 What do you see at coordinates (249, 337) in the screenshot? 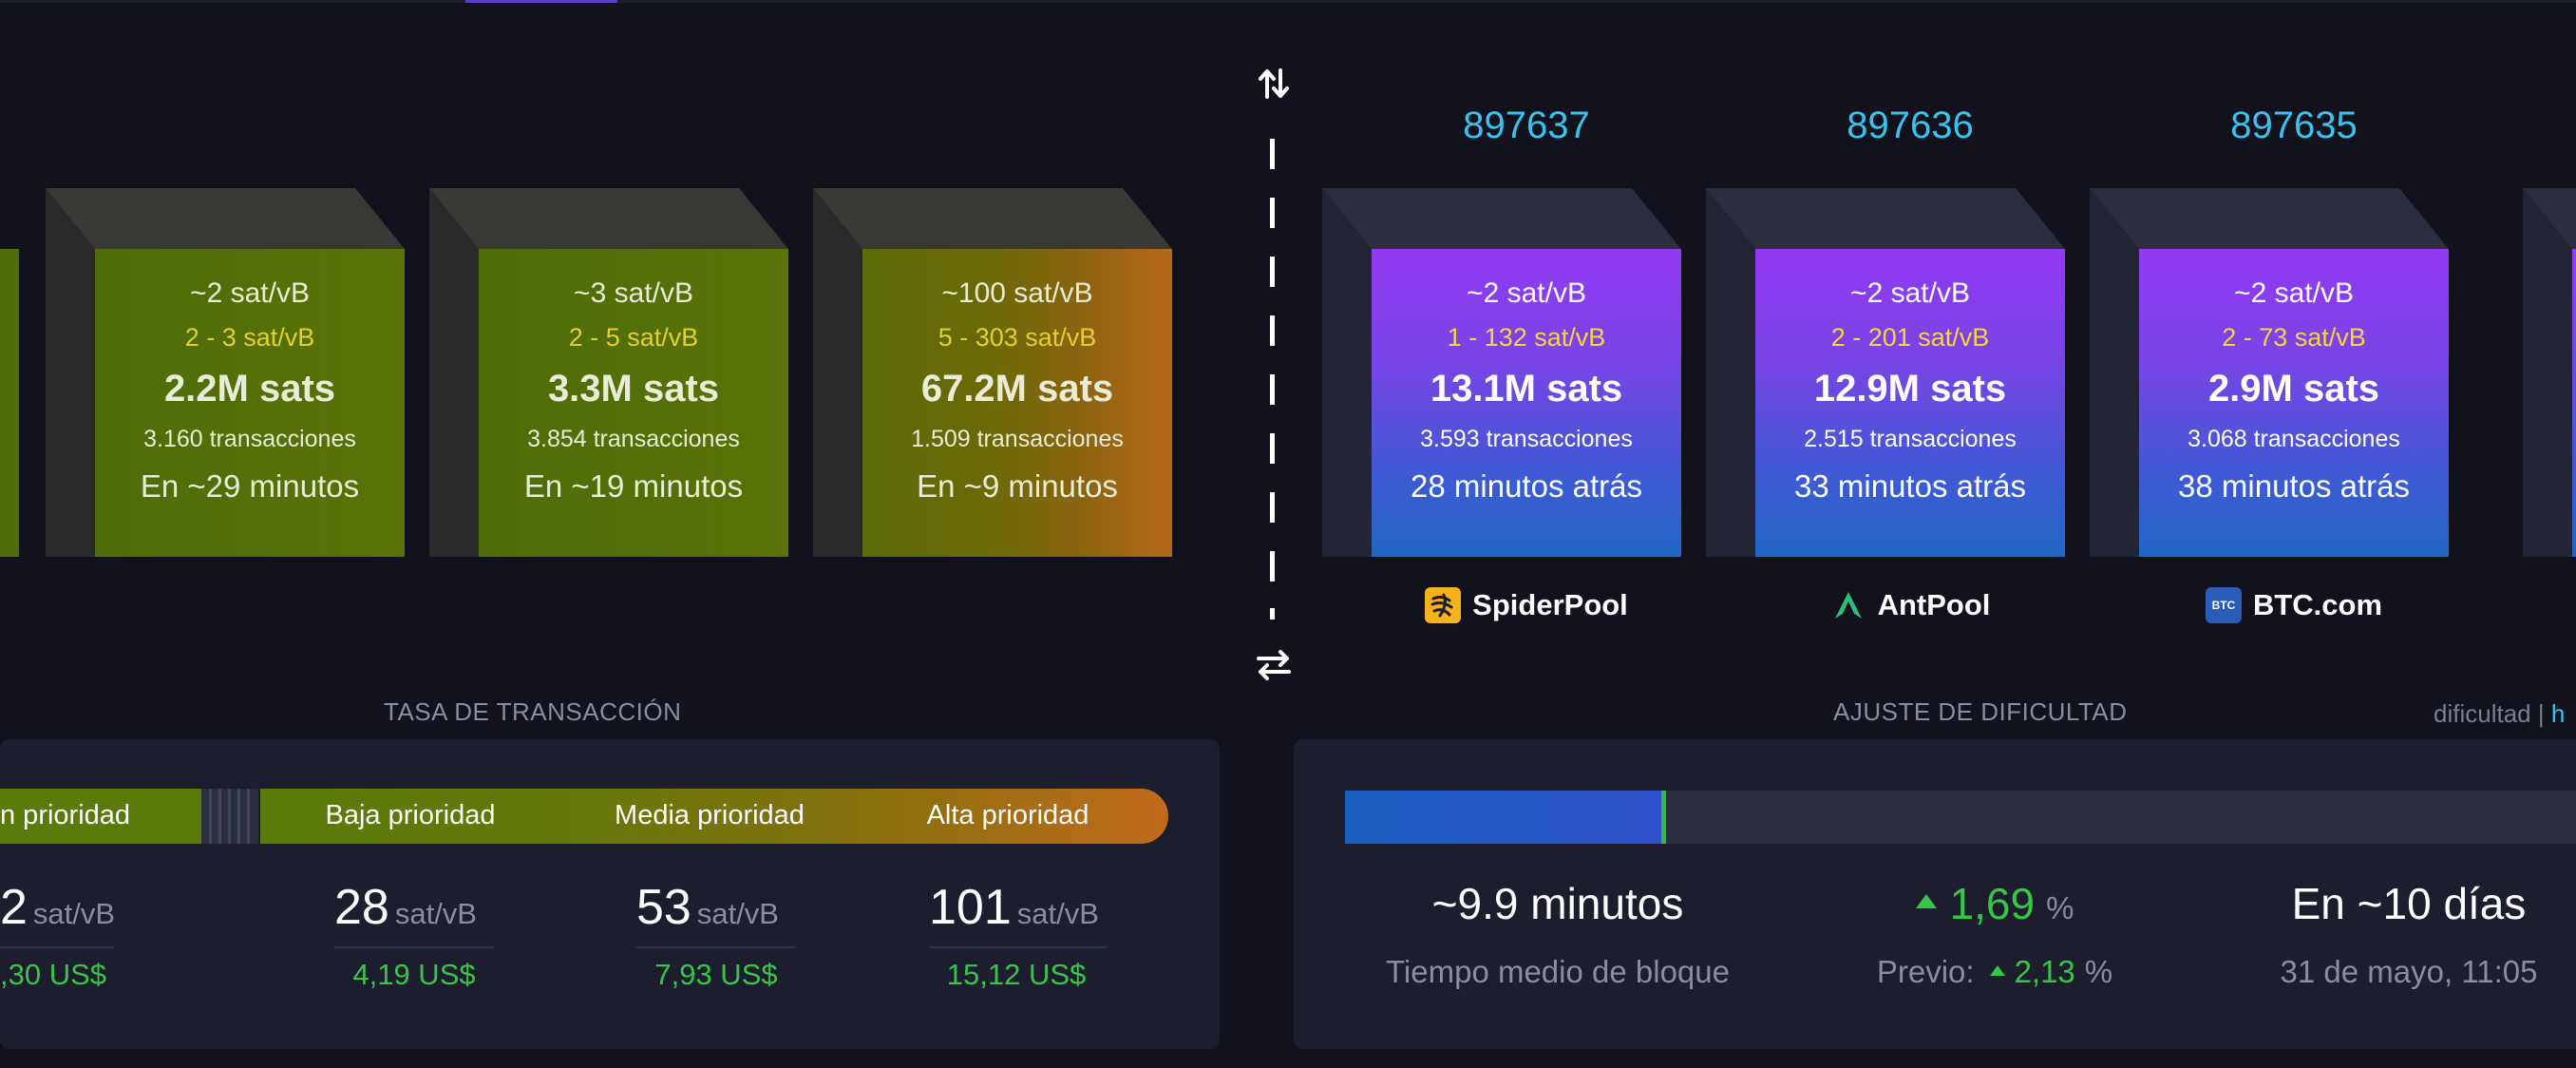
I see `fee-range: 2 - 3 sat/vB` at bounding box center [249, 337].